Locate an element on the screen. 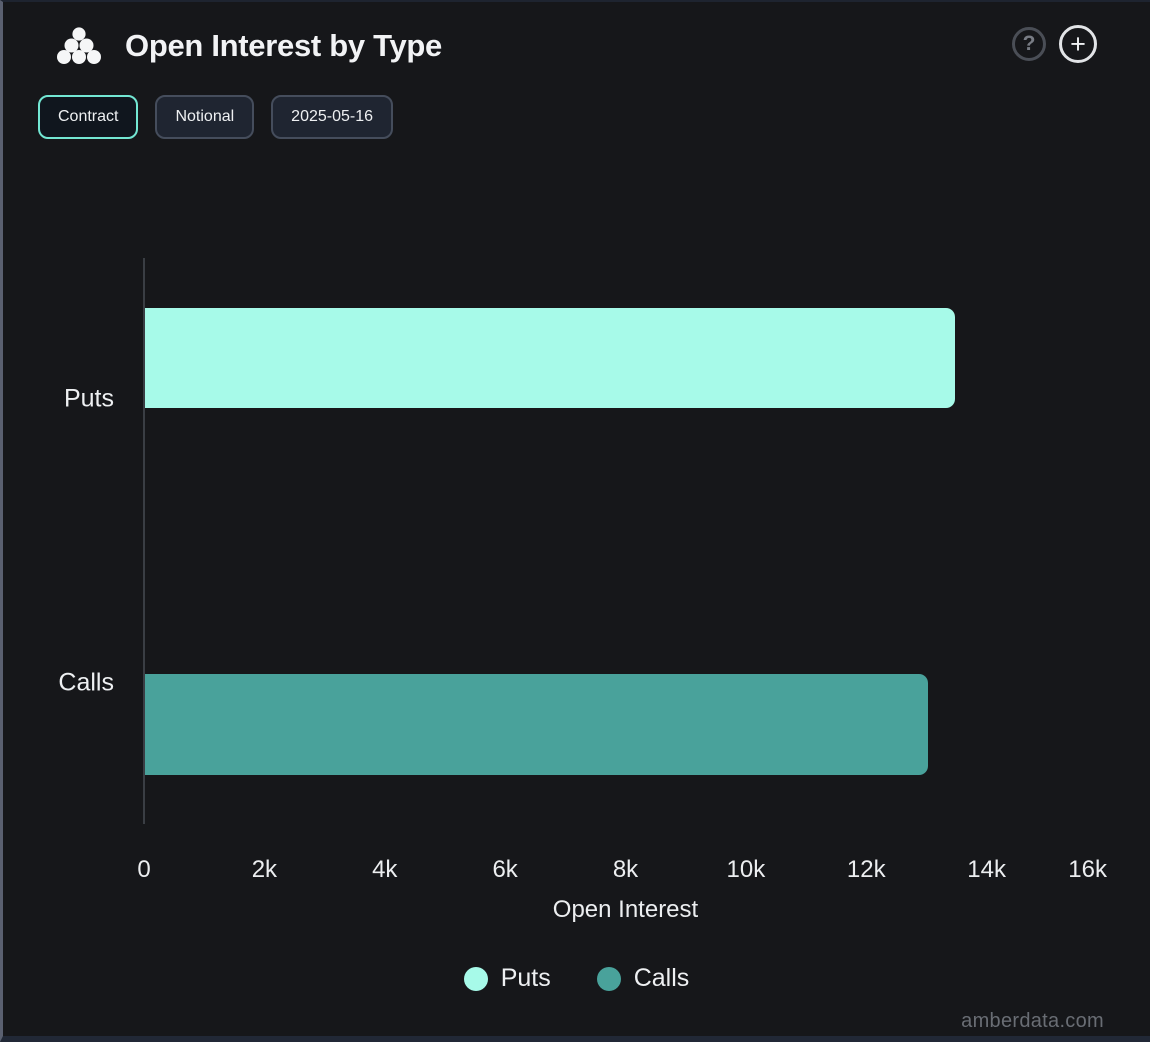 This screenshot has width=1150, height=1042. question-mark-glyph: ? is located at coordinates (1029, 43).